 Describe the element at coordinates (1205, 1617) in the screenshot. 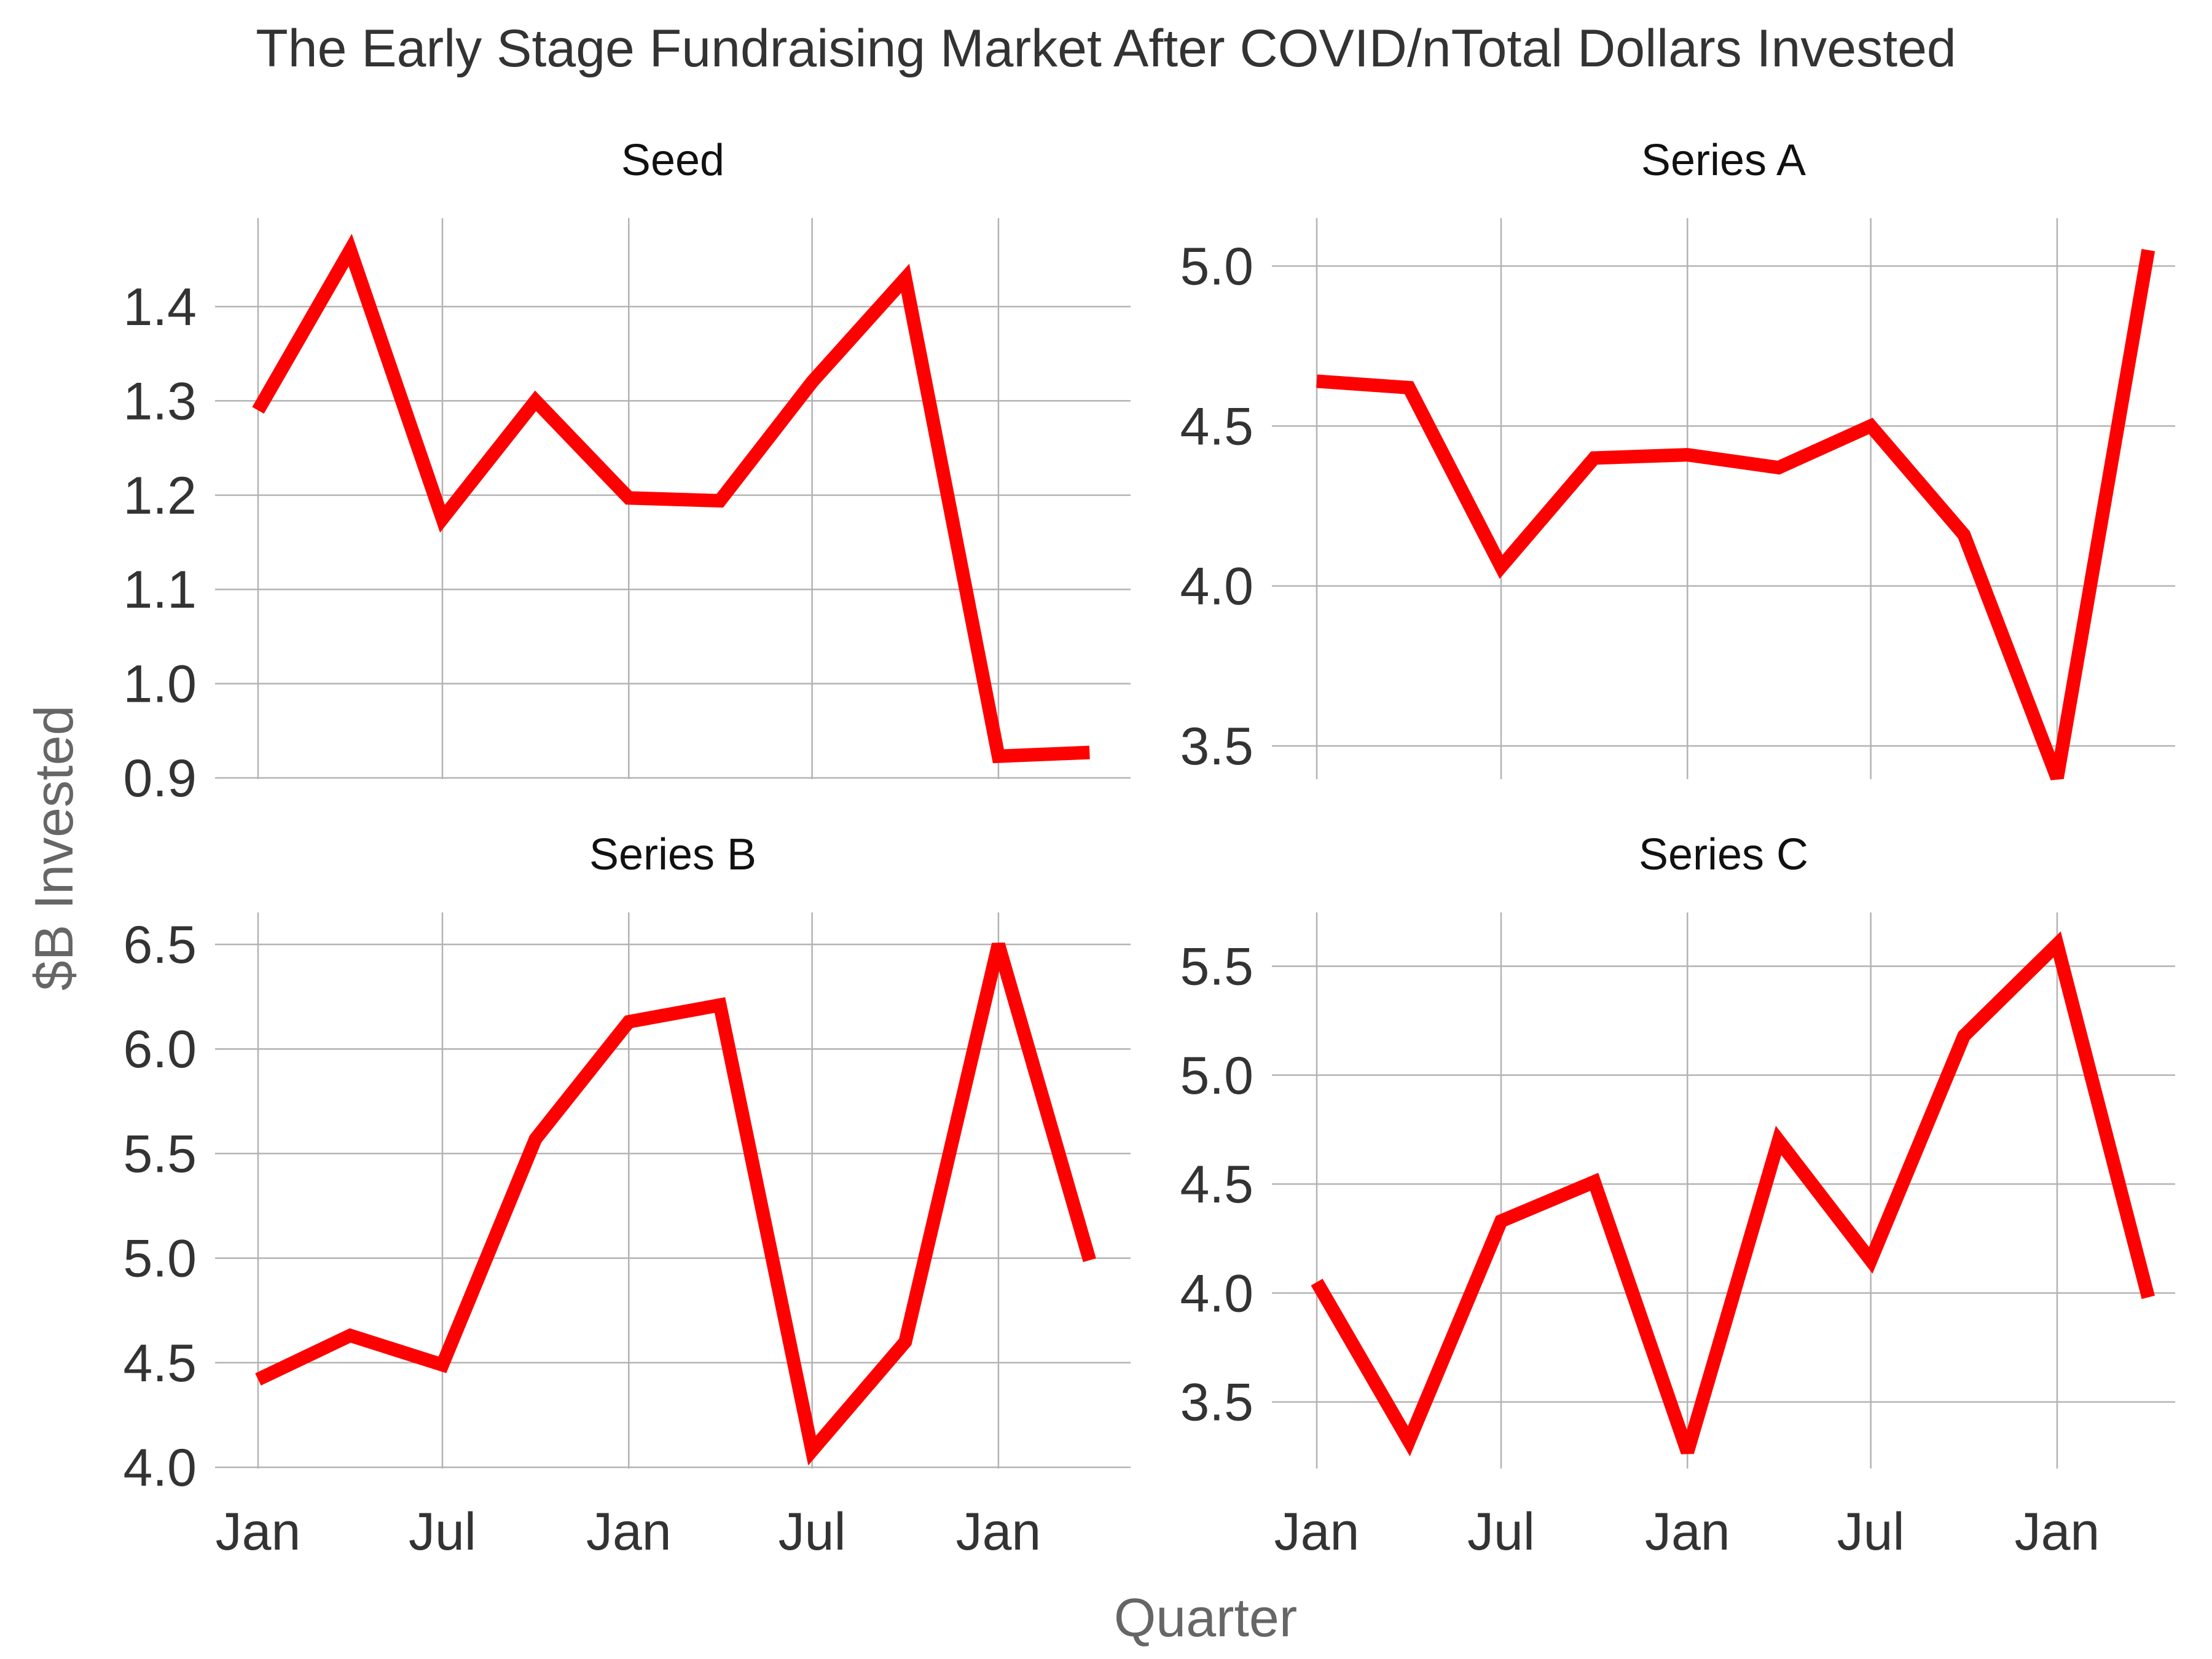

I see `x-axis-label: Quarter` at that location.